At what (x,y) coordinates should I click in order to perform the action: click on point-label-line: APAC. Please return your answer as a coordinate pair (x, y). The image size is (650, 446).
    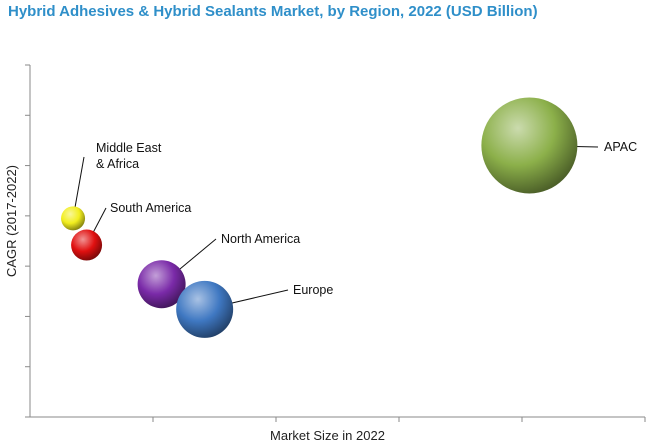
    Looking at the image, I should click on (620, 147).